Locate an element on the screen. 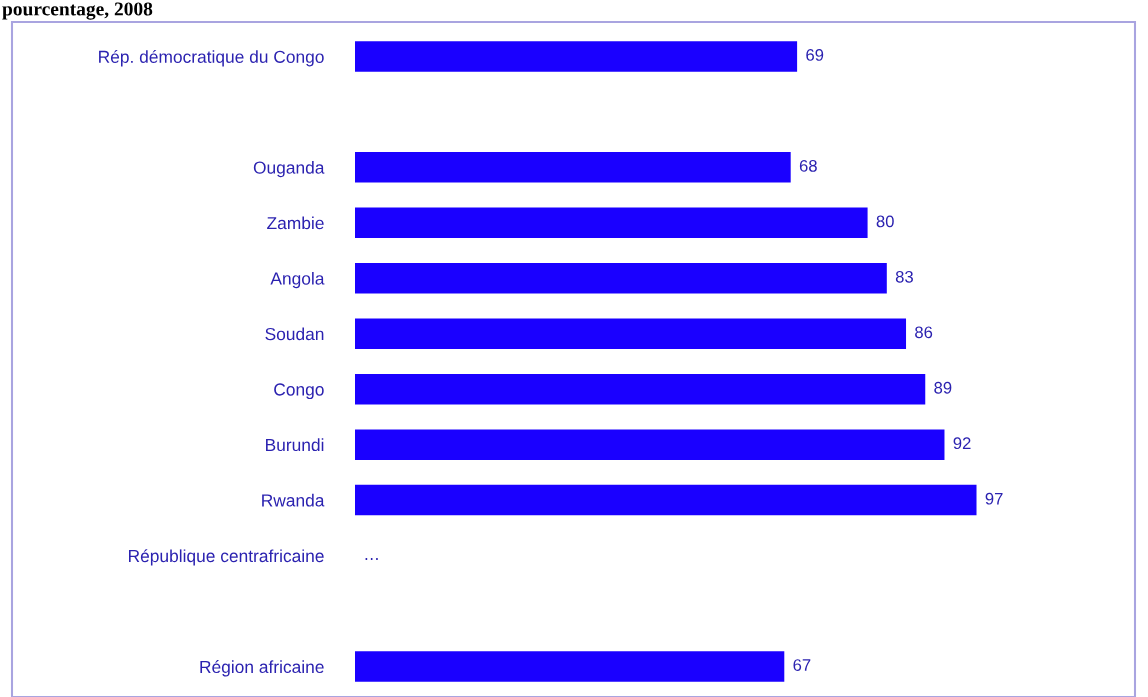 The image size is (1148, 697). data-label: 97 is located at coordinates (994, 498).